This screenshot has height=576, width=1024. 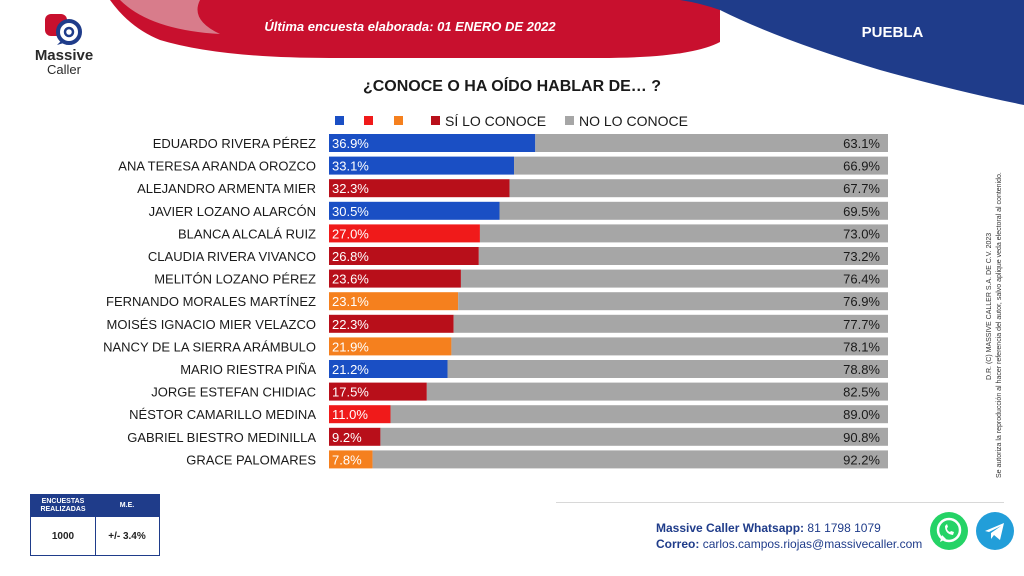 I want to click on massive-caller-logo: Massive Caller, so click(x=64, y=44).